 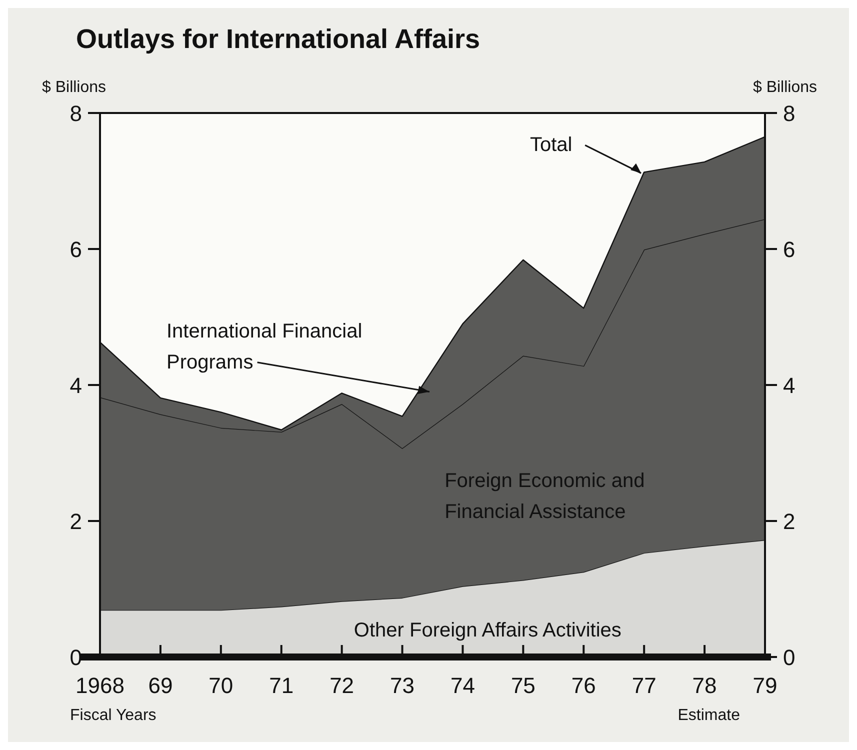 What do you see at coordinates (264, 347) in the screenshot?
I see `series-label: International Financial Programs` at bounding box center [264, 347].